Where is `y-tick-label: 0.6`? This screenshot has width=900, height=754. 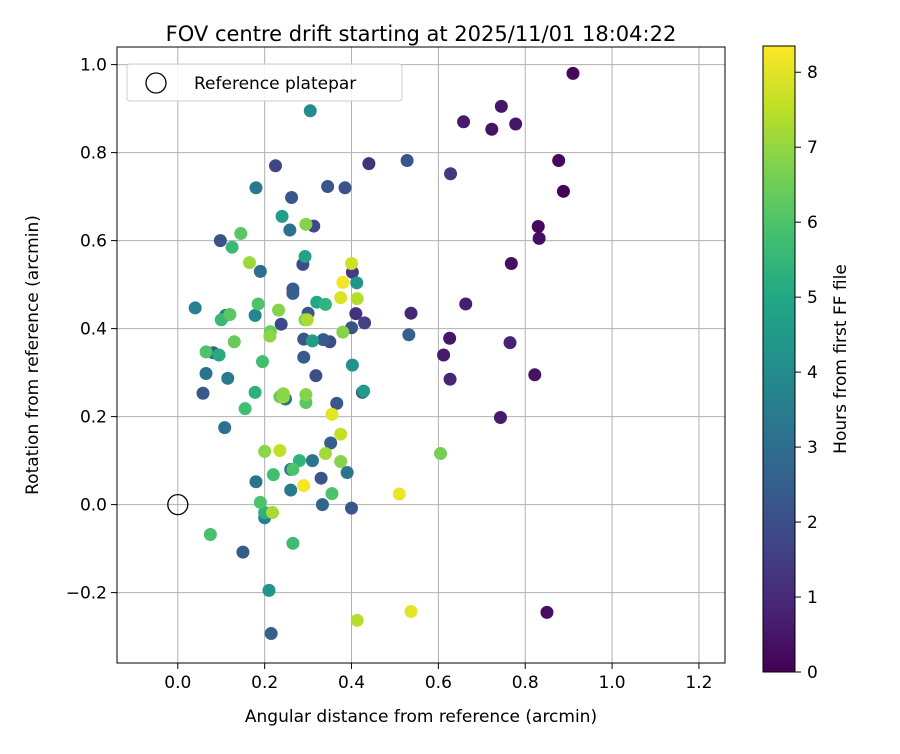
y-tick-label: 0.6 is located at coordinates (93, 242).